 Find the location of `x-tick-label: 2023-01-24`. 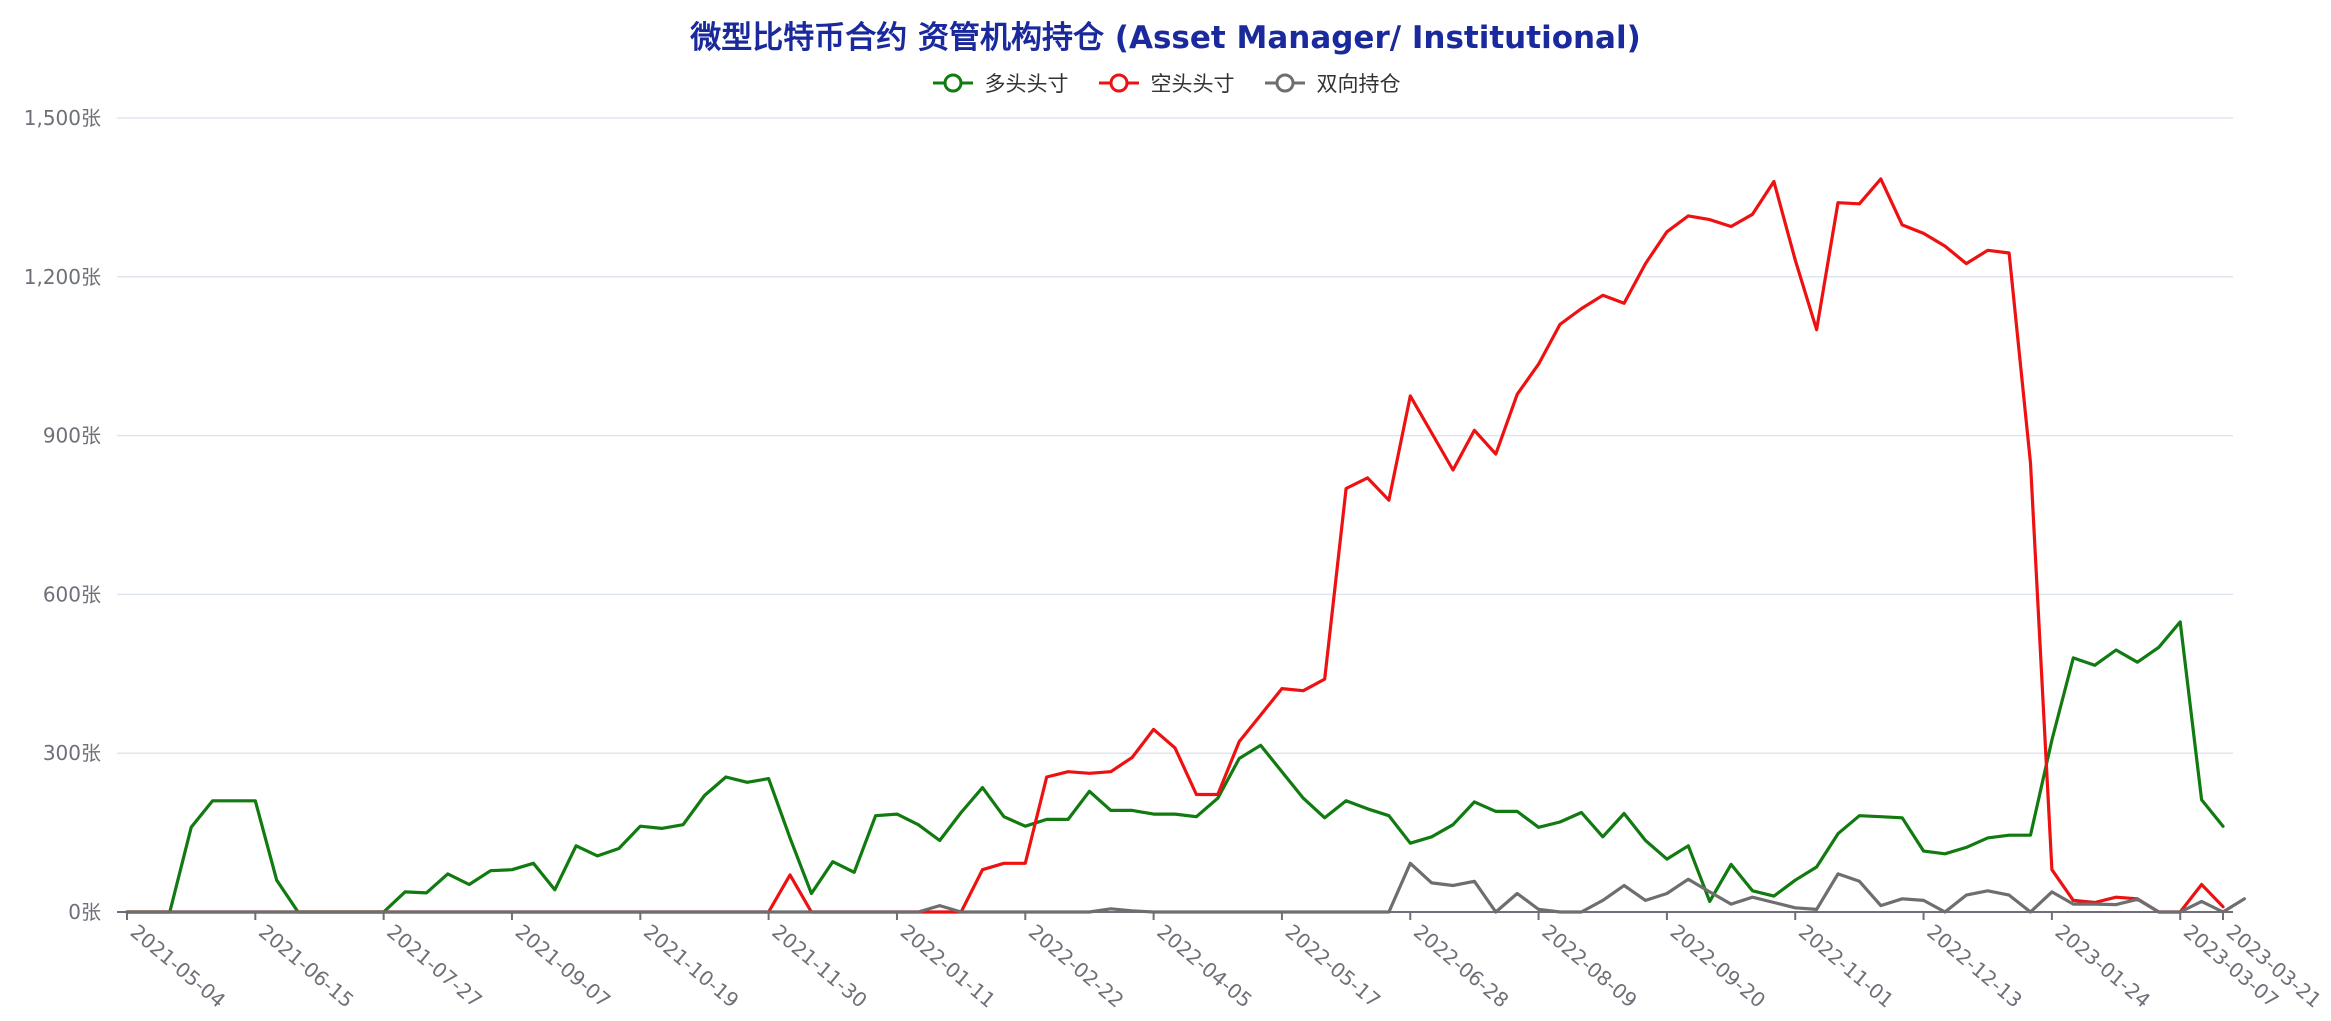

x-tick-label: 2023-01-24 is located at coordinates (2103, 965).